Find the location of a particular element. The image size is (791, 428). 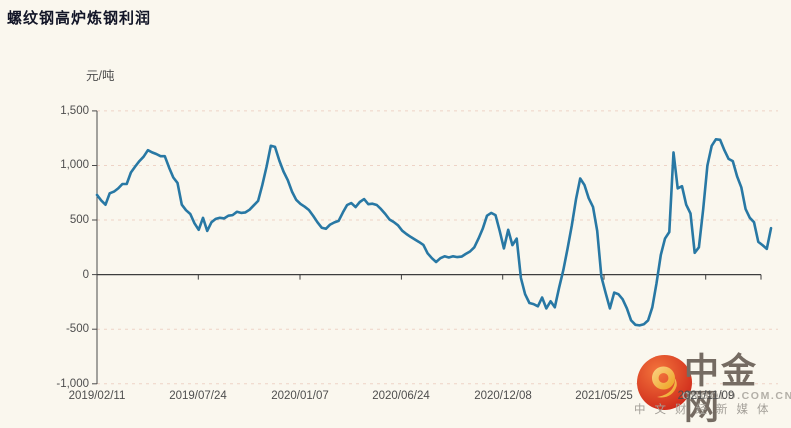

chart-title: 螺纹钢高炉炼钢利润 is located at coordinates (79, 18).